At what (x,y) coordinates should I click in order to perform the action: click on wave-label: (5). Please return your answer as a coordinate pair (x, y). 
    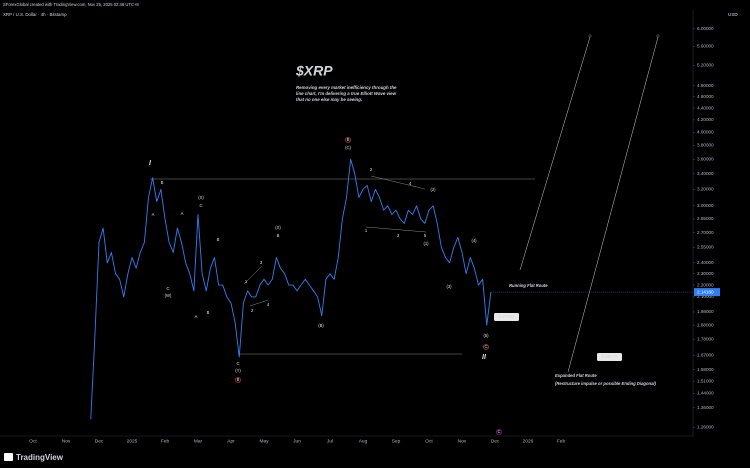
    Looking at the image, I should click on (486, 335).